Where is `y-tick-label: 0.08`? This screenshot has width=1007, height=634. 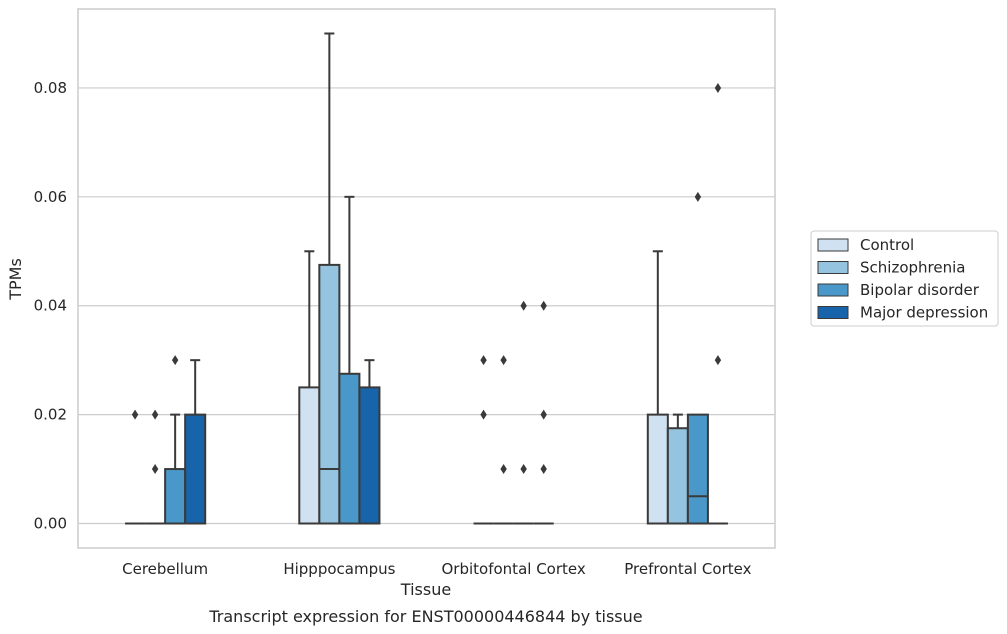
y-tick-label: 0.08 is located at coordinates (50, 88).